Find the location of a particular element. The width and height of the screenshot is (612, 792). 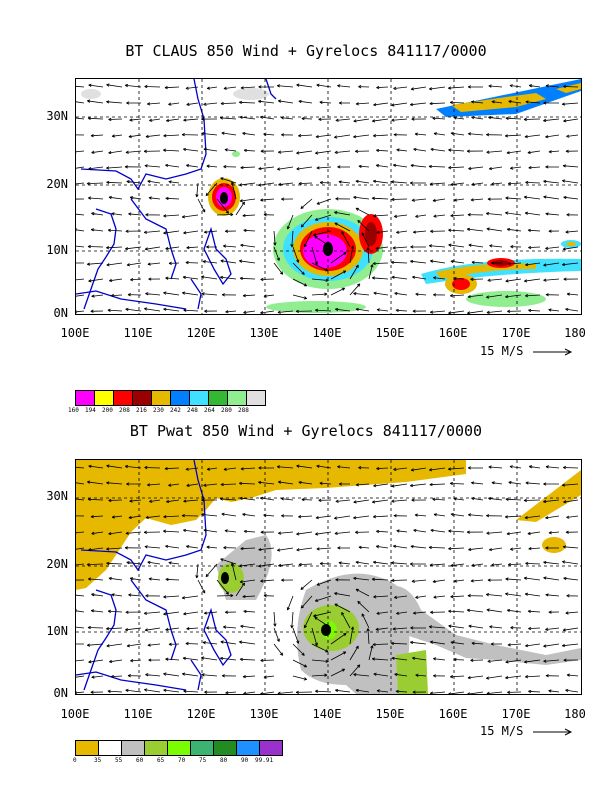

pwat-dry-north is located at coordinates (271, 525).